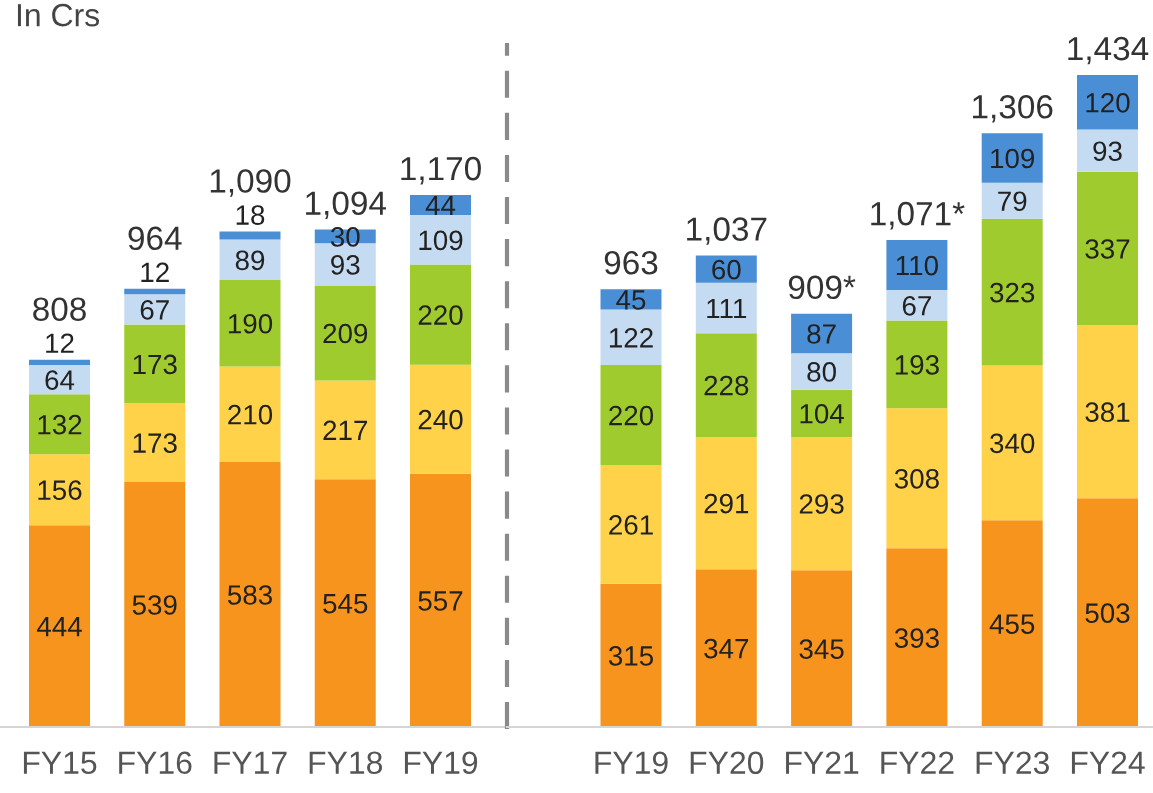  What do you see at coordinates (631, 656) in the screenshot?
I see `data-label: 315` at bounding box center [631, 656].